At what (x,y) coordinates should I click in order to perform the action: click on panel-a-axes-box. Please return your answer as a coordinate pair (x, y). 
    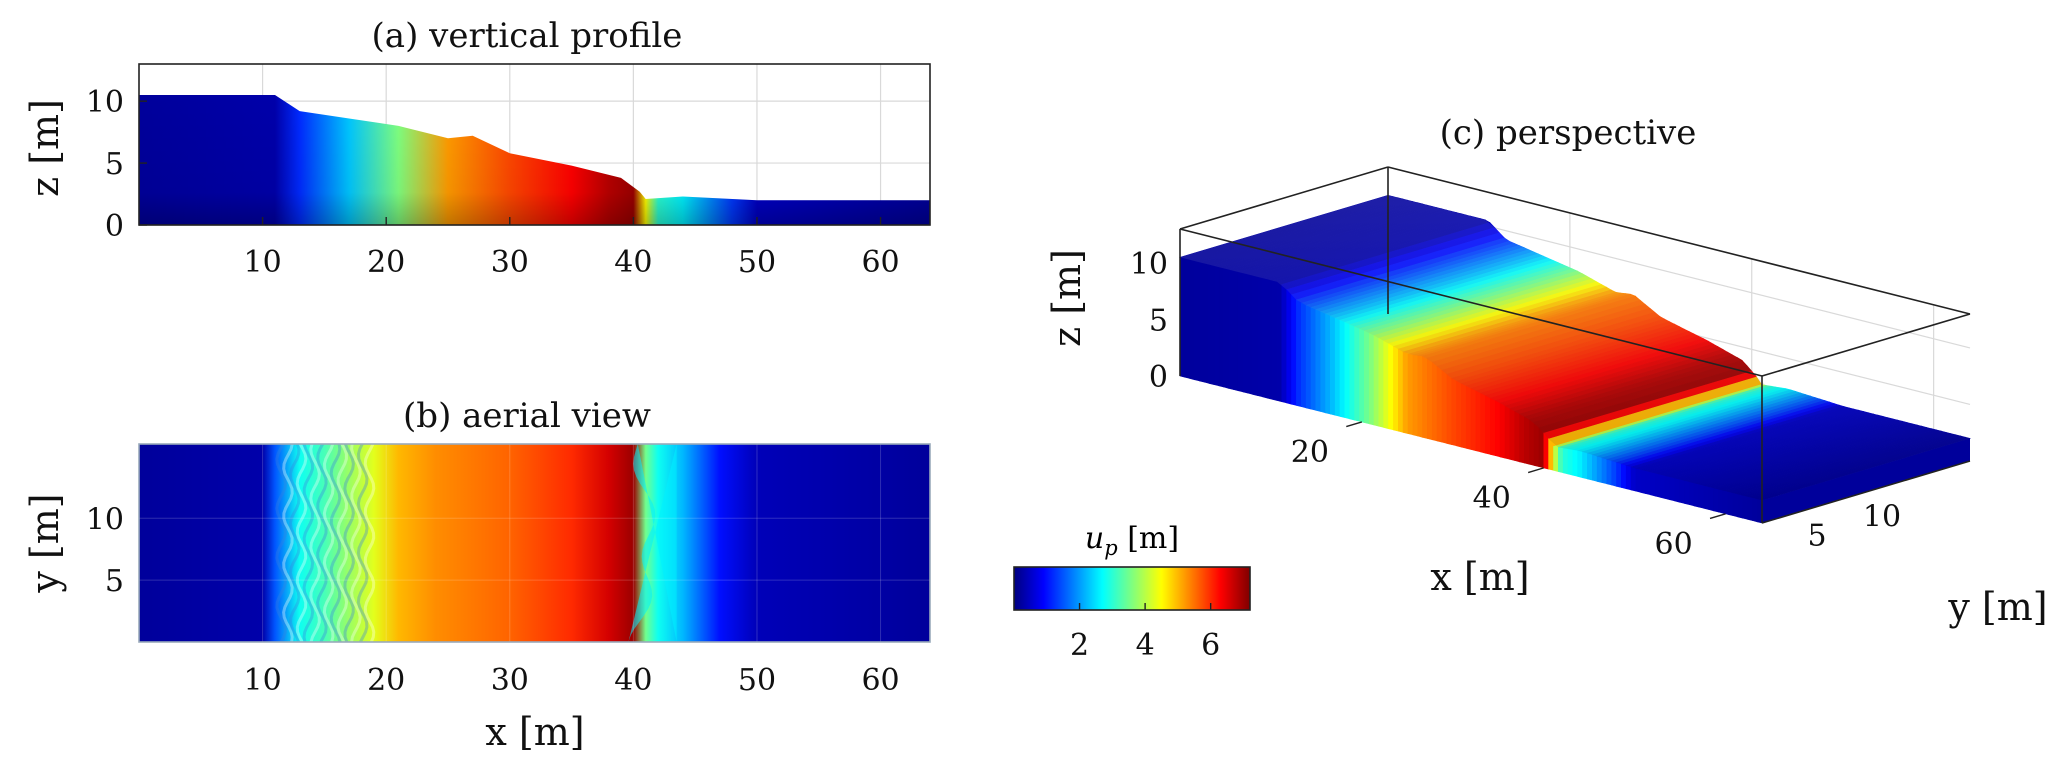
    Looking at the image, I should click on (534, 144).